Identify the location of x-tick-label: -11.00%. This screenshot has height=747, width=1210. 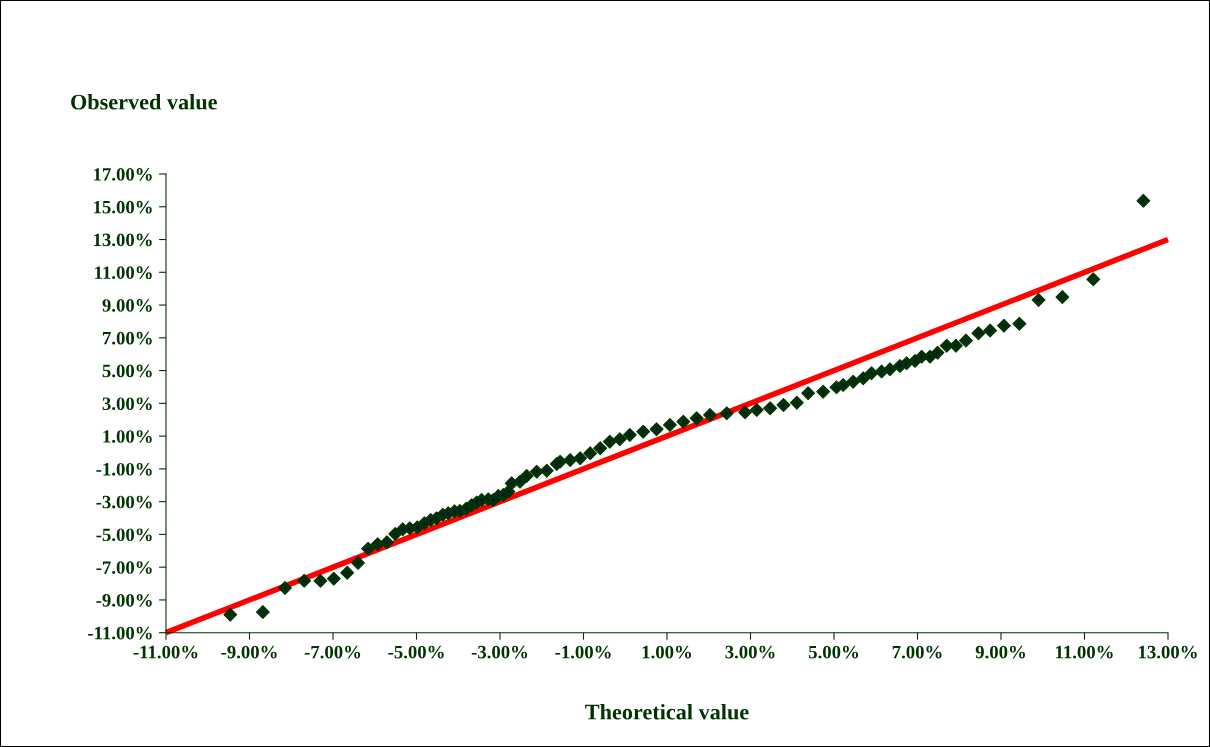
(165, 652).